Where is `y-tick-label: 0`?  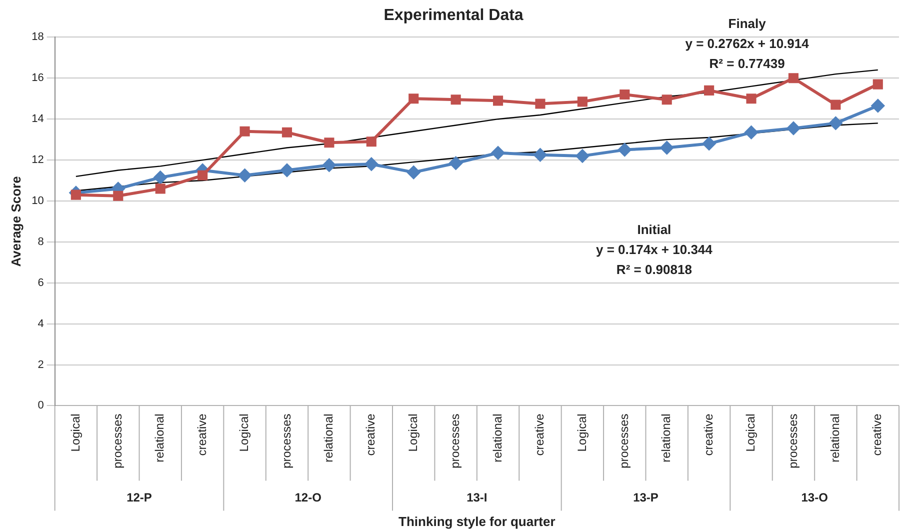 y-tick-label: 0 is located at coordinates (41, 406).